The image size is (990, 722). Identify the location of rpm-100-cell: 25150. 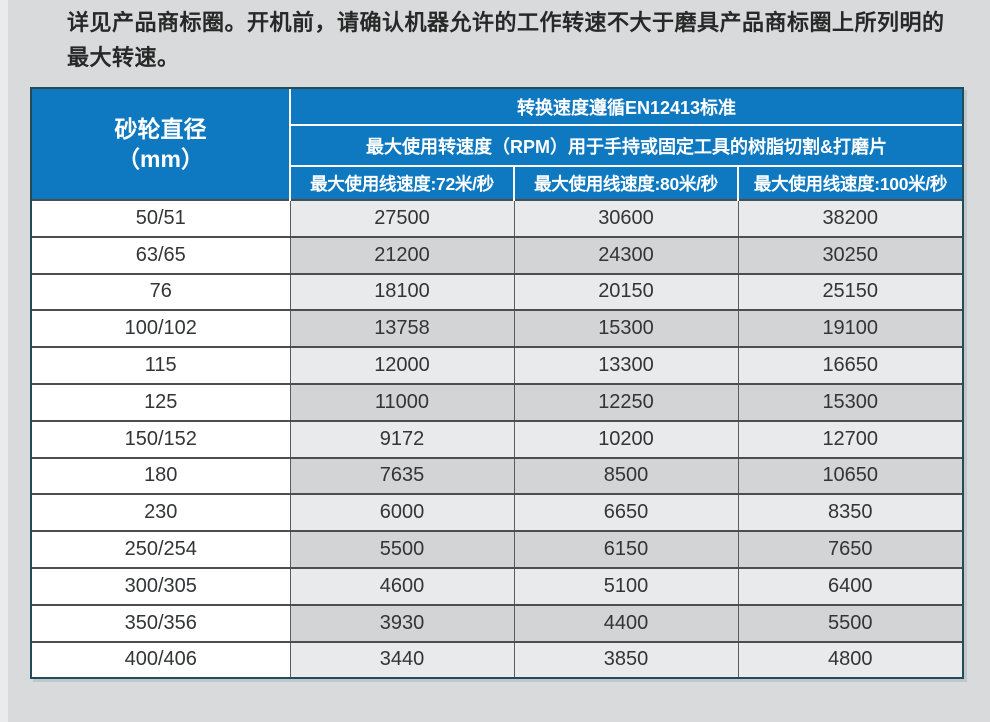
(849, 291).